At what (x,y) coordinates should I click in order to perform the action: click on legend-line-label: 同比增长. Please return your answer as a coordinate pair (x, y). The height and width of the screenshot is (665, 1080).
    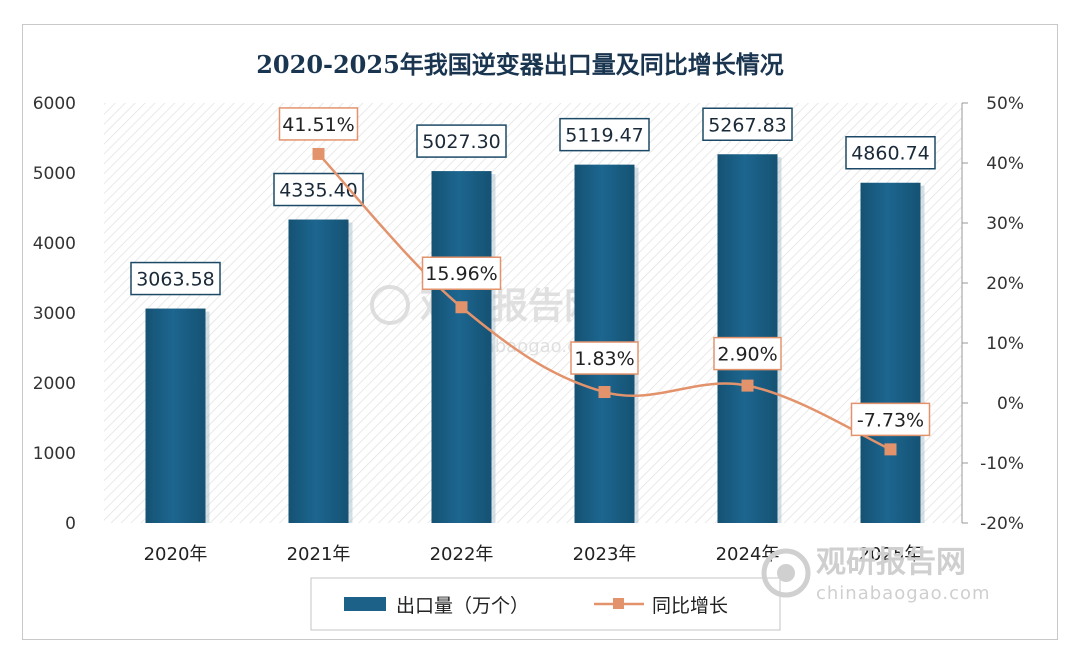
    Looking at the image, I should click on (690, 606).